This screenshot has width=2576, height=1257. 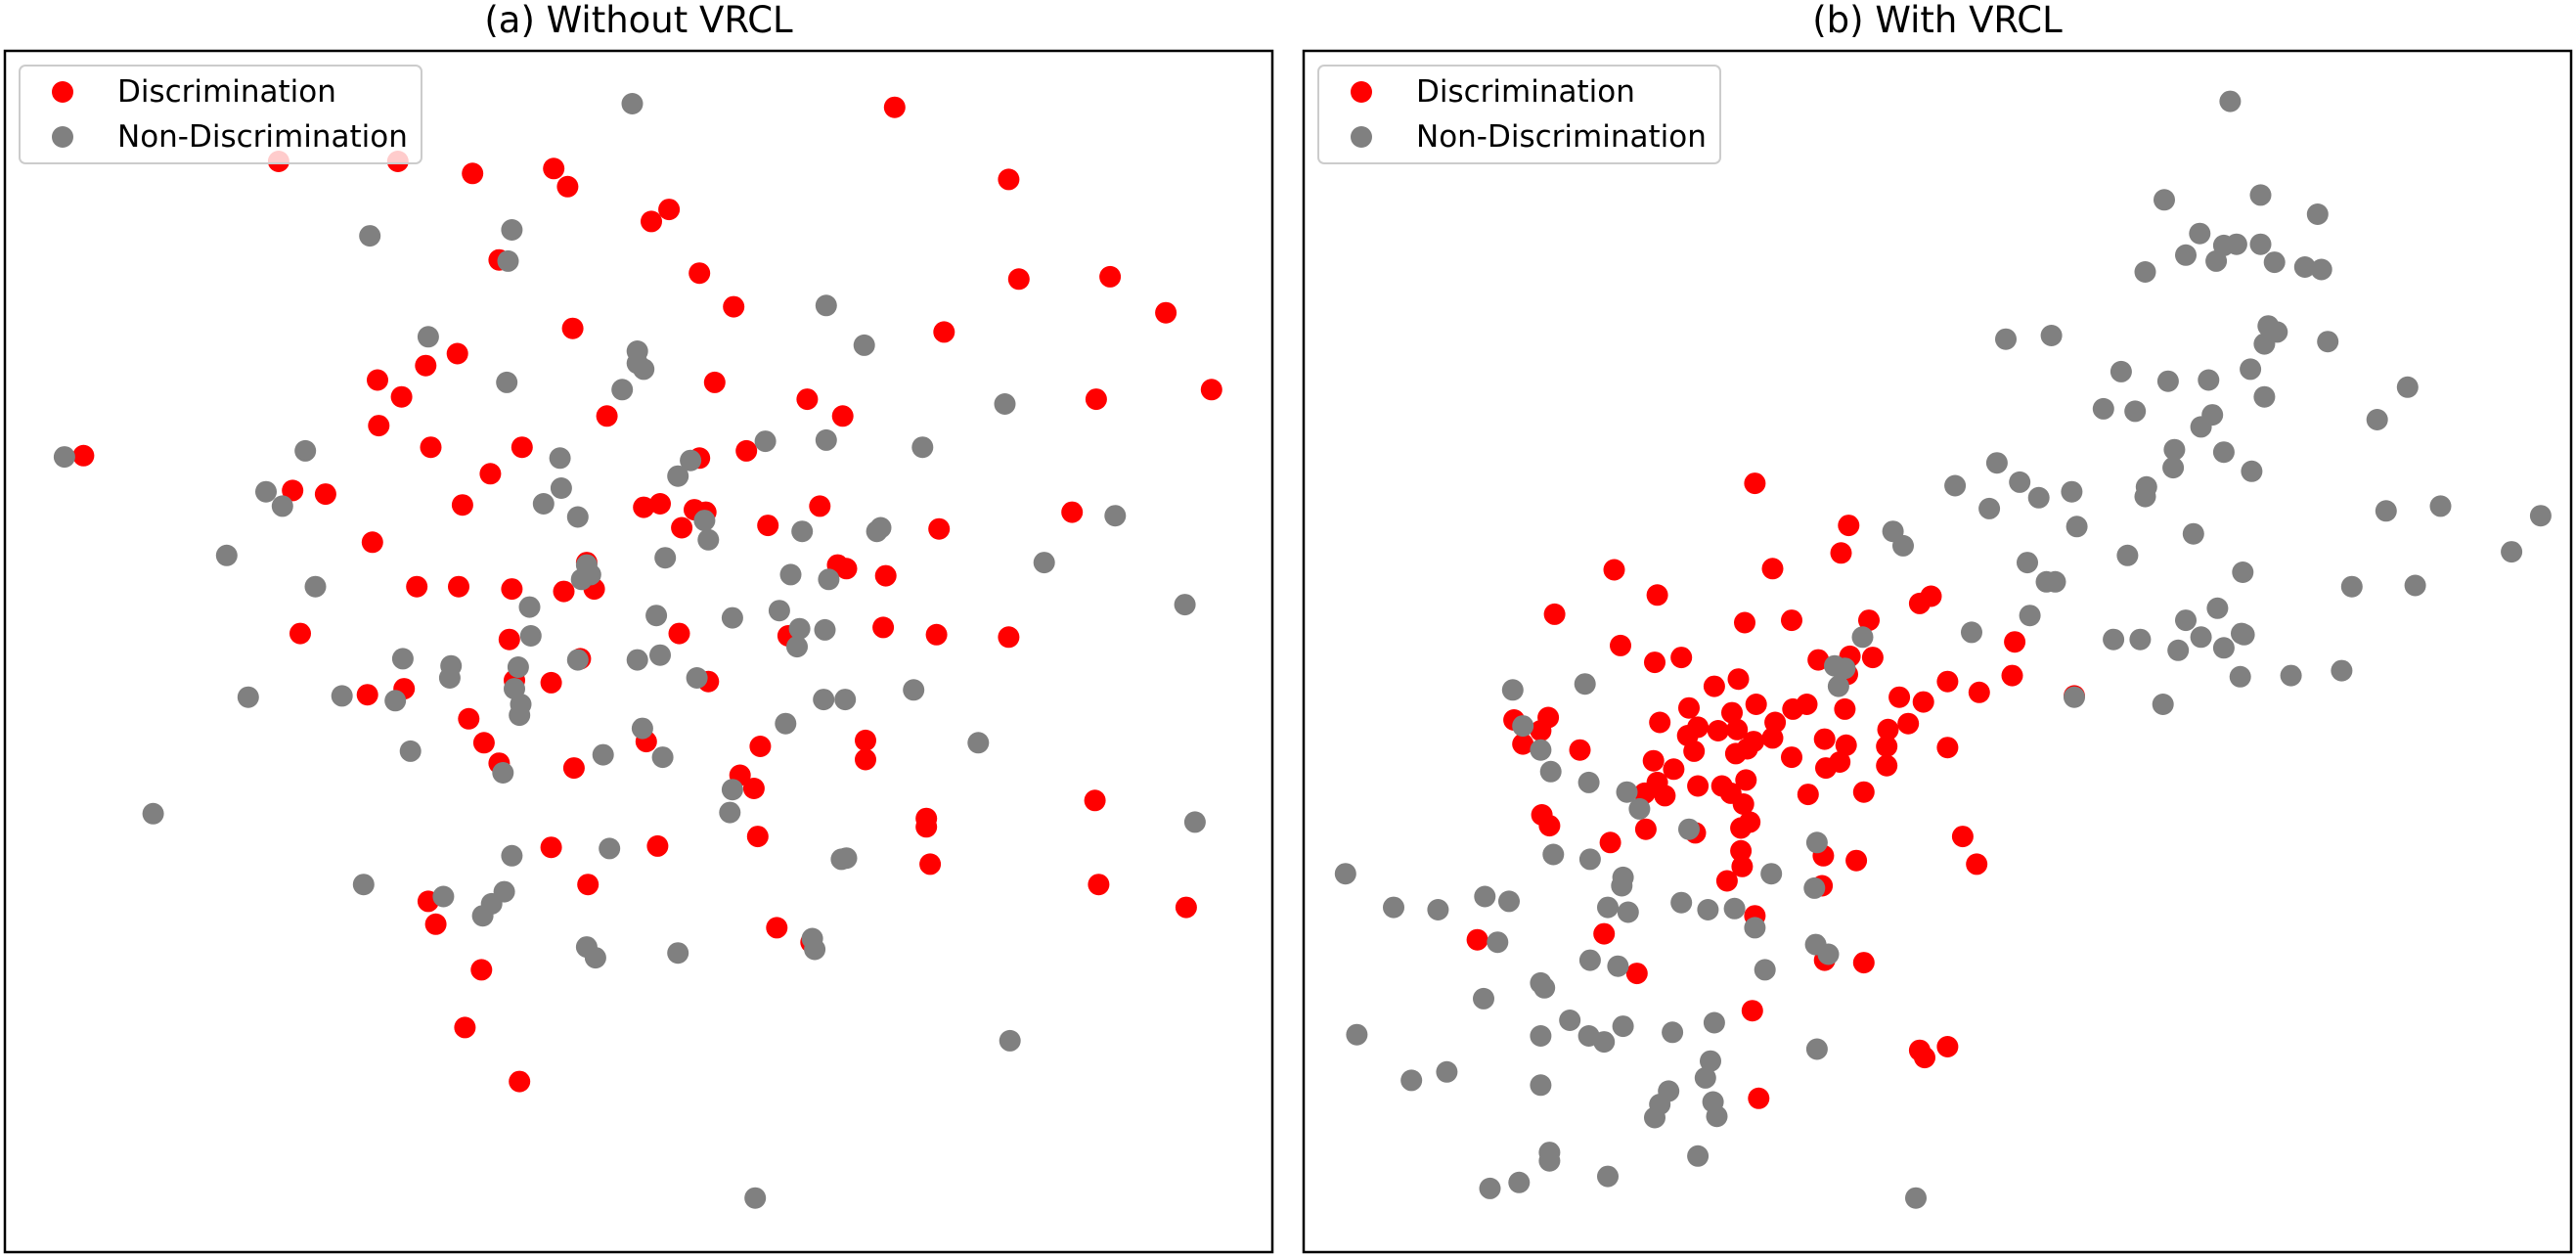 I want to click on panel-a-legend-label-discrimination: Discrimination, so click(x=226, y=92).